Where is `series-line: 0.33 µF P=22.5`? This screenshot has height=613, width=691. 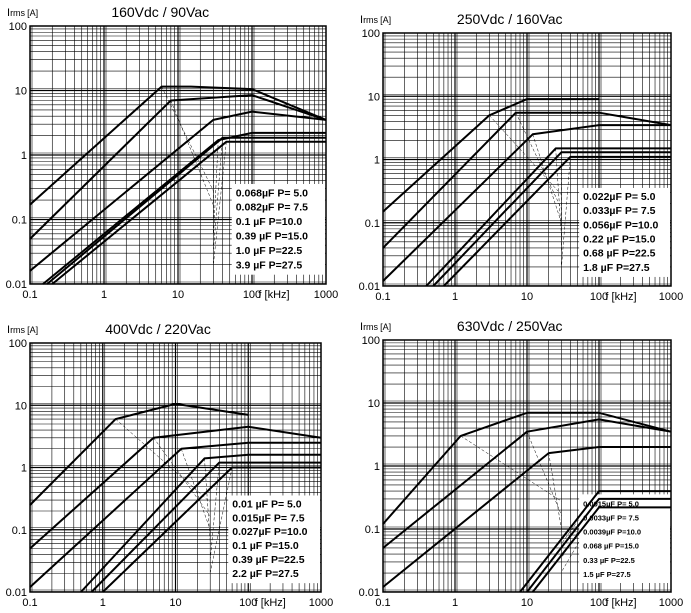 series-line: 0.33 µF P=22.5 is located at coordinates (527, 483).